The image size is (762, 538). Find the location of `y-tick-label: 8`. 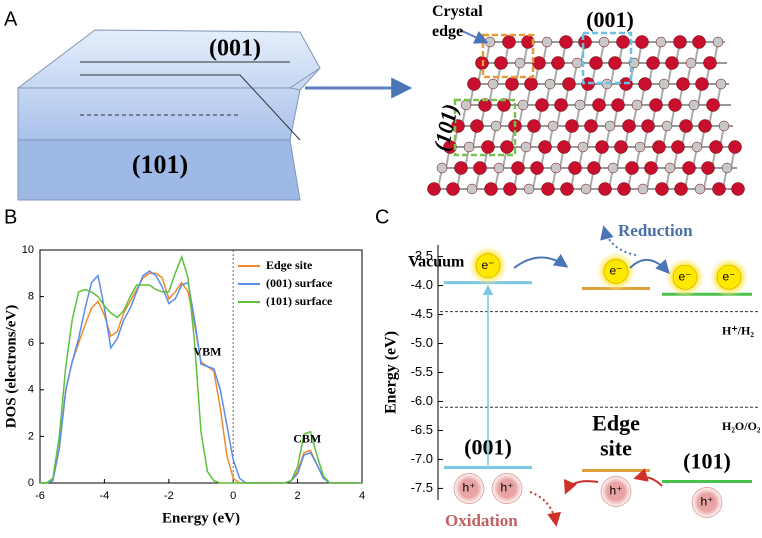

y-tick-label: 8 is located at coordinates (31, 297).